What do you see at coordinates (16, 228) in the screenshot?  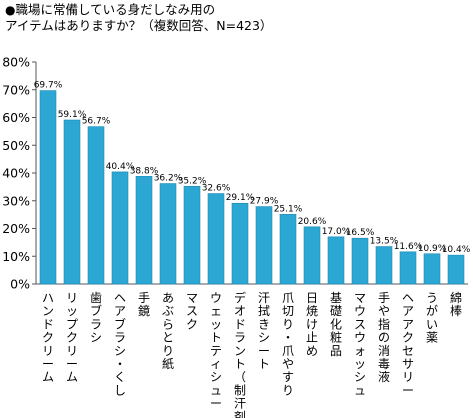 I see `y-tick-label: 20%` at bounding box center [16, 228].